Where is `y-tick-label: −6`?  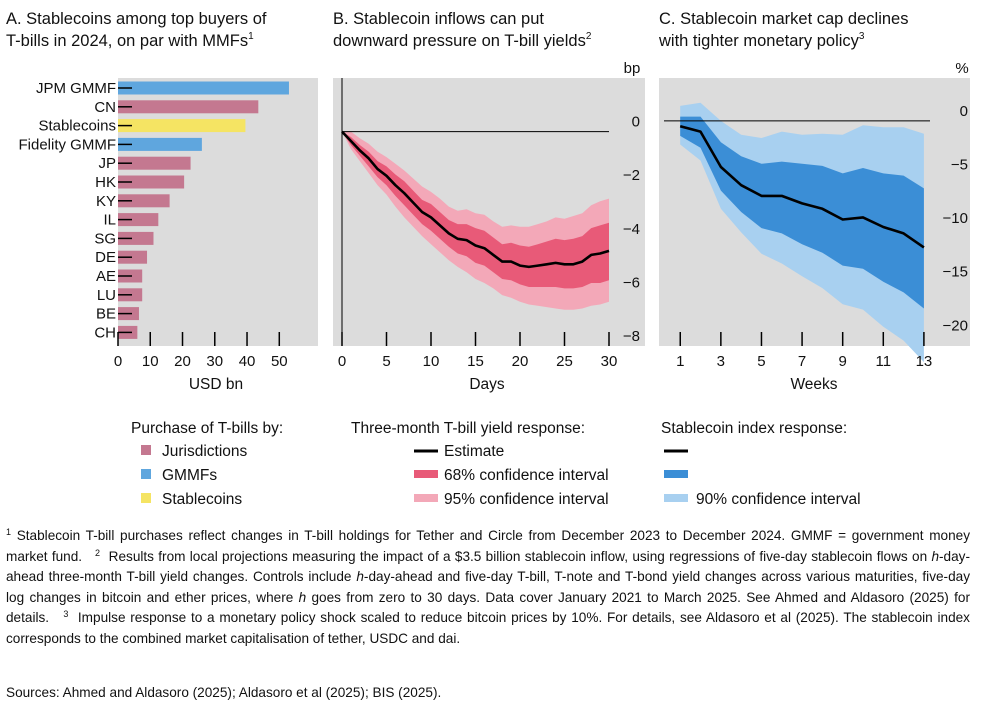 y-tick-label: −6 is located at coordinates (631, 282).